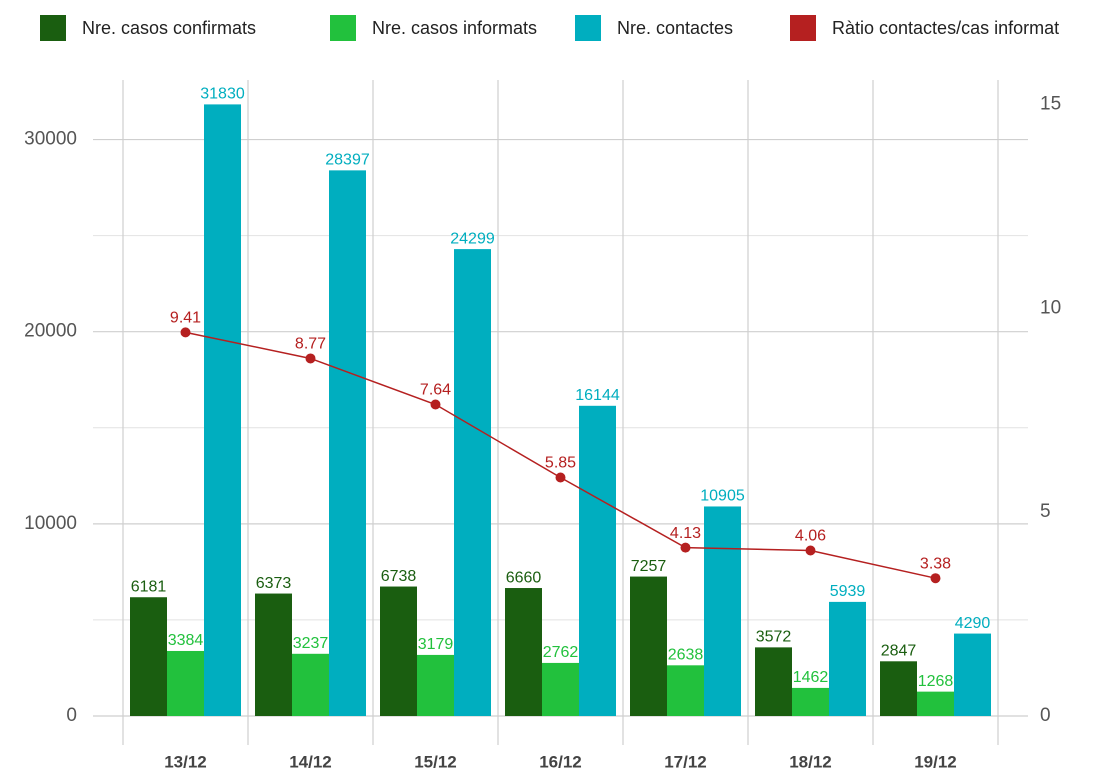 Image resolution: width=1102 pixels, height=778 pixels. Describe the element at coordinates (1045, 511) in the screenshot. I see `y2-tick-label: 5` at that location.